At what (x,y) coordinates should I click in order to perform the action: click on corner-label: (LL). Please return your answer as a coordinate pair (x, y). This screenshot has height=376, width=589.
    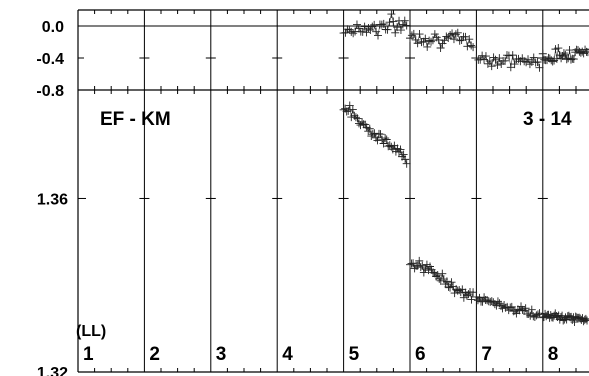
    Looking at the image, I should click on (91, 331).